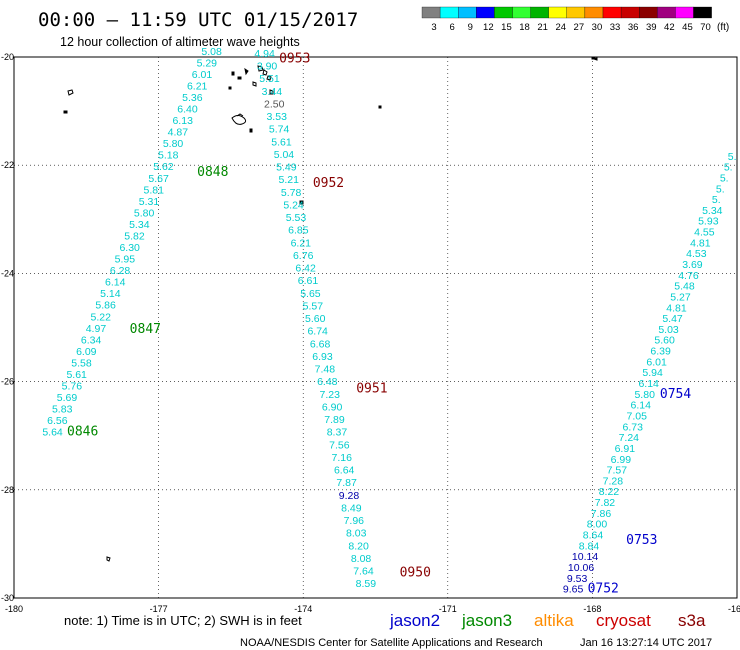 The height and width of the screenshot is (650, 740). I want to click on swh-value-label: 6.39, so click(660, 352).